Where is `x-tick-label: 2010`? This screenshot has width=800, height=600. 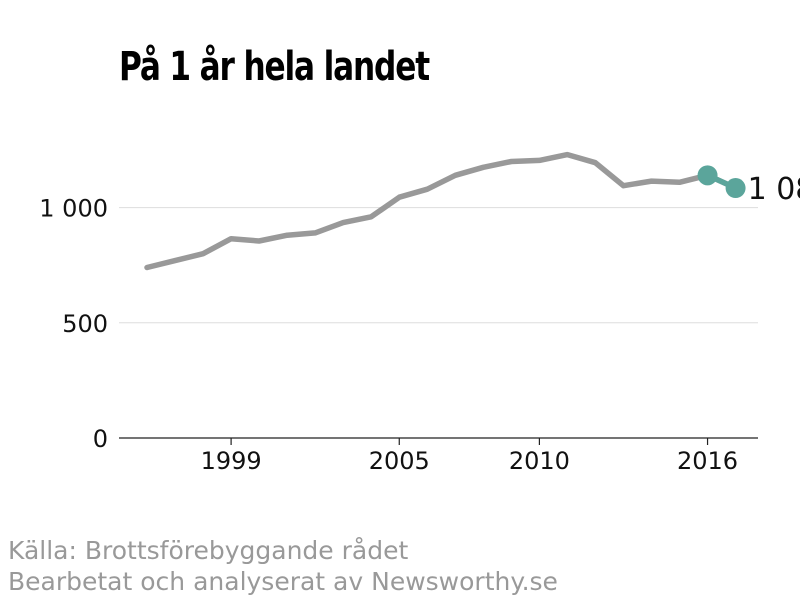
x-tick-label: 2010 is located at coordinates (539, 461).